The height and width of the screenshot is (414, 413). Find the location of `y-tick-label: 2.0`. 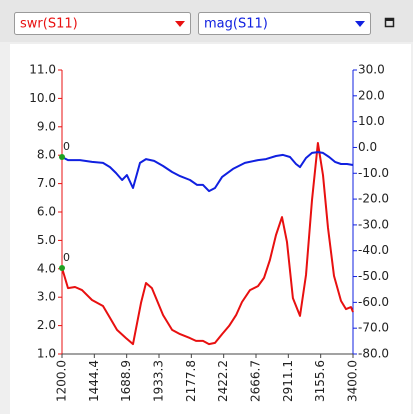

y-tick-label: 2.0 is located at coordinates (46, 325).